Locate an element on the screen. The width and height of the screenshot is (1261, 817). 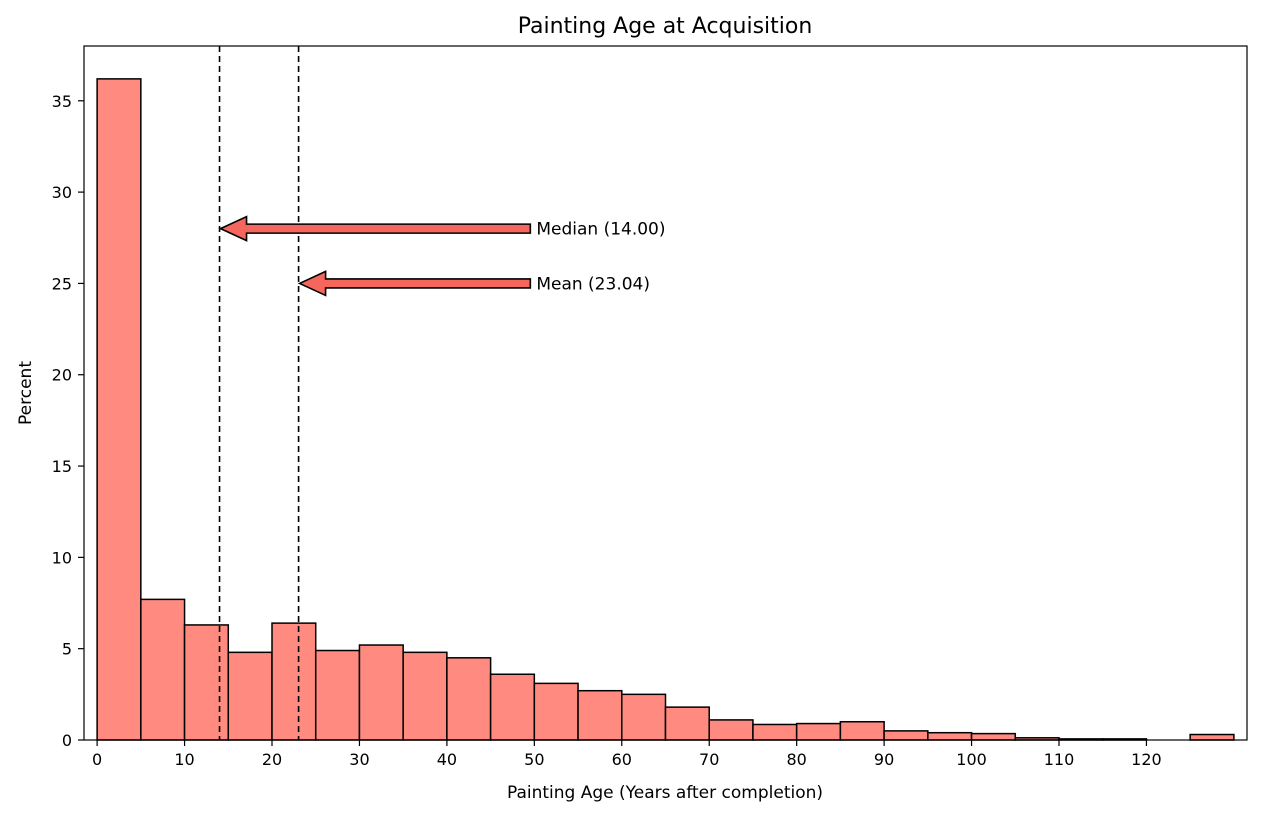
x-axis-label: Painting Age (Years after completion) is located at coordinates (665, 793).